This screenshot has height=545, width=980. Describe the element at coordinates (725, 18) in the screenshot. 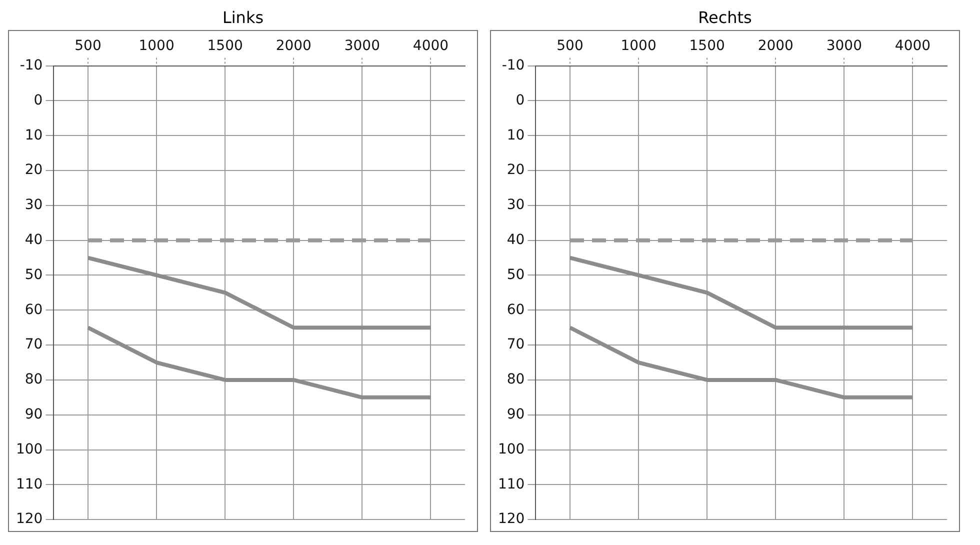

I see `chart-title: Rechts` at that location.